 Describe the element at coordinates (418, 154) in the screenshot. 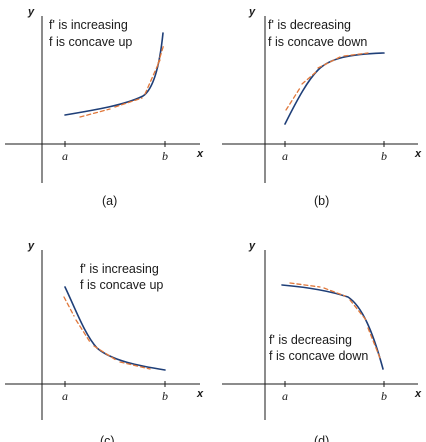

I see `panel-b-x-label: x` at that location.